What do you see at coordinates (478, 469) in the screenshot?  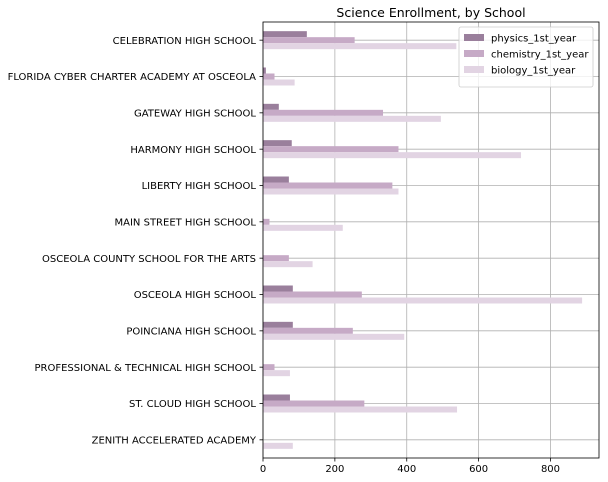 I see `x-tick-label: 600` at bounding box center [478, 469].